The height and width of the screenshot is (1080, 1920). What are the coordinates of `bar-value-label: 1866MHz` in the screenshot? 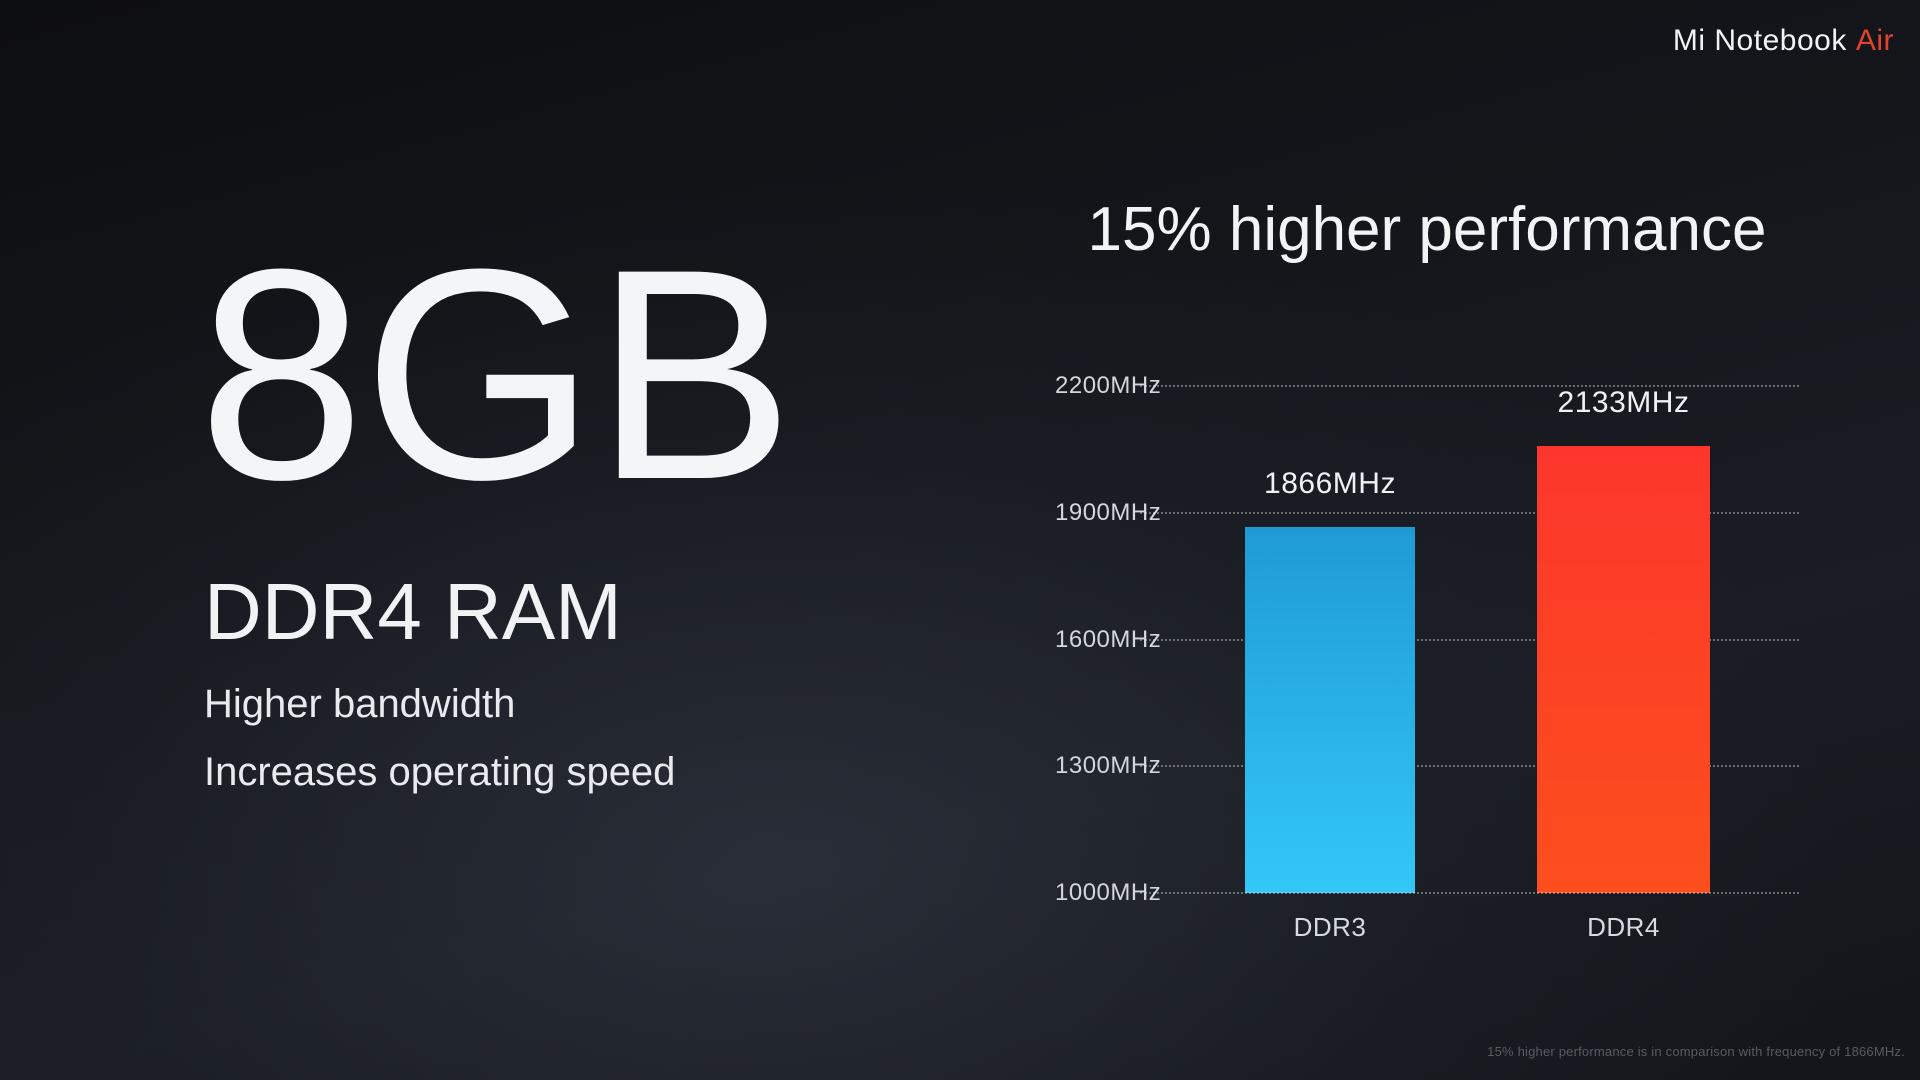 It's located at (1330, 484).